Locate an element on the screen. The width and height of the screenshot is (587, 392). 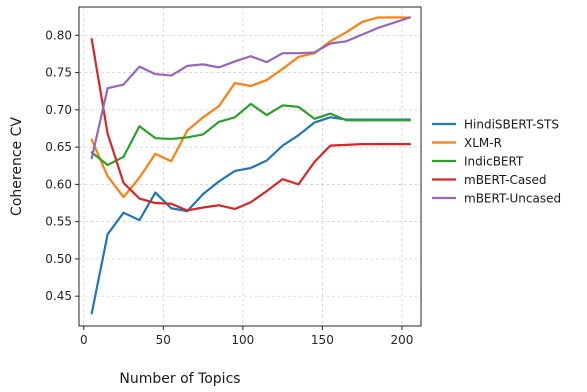
legend-item: mBERT-Uncased is located at coordinates (496, 199).